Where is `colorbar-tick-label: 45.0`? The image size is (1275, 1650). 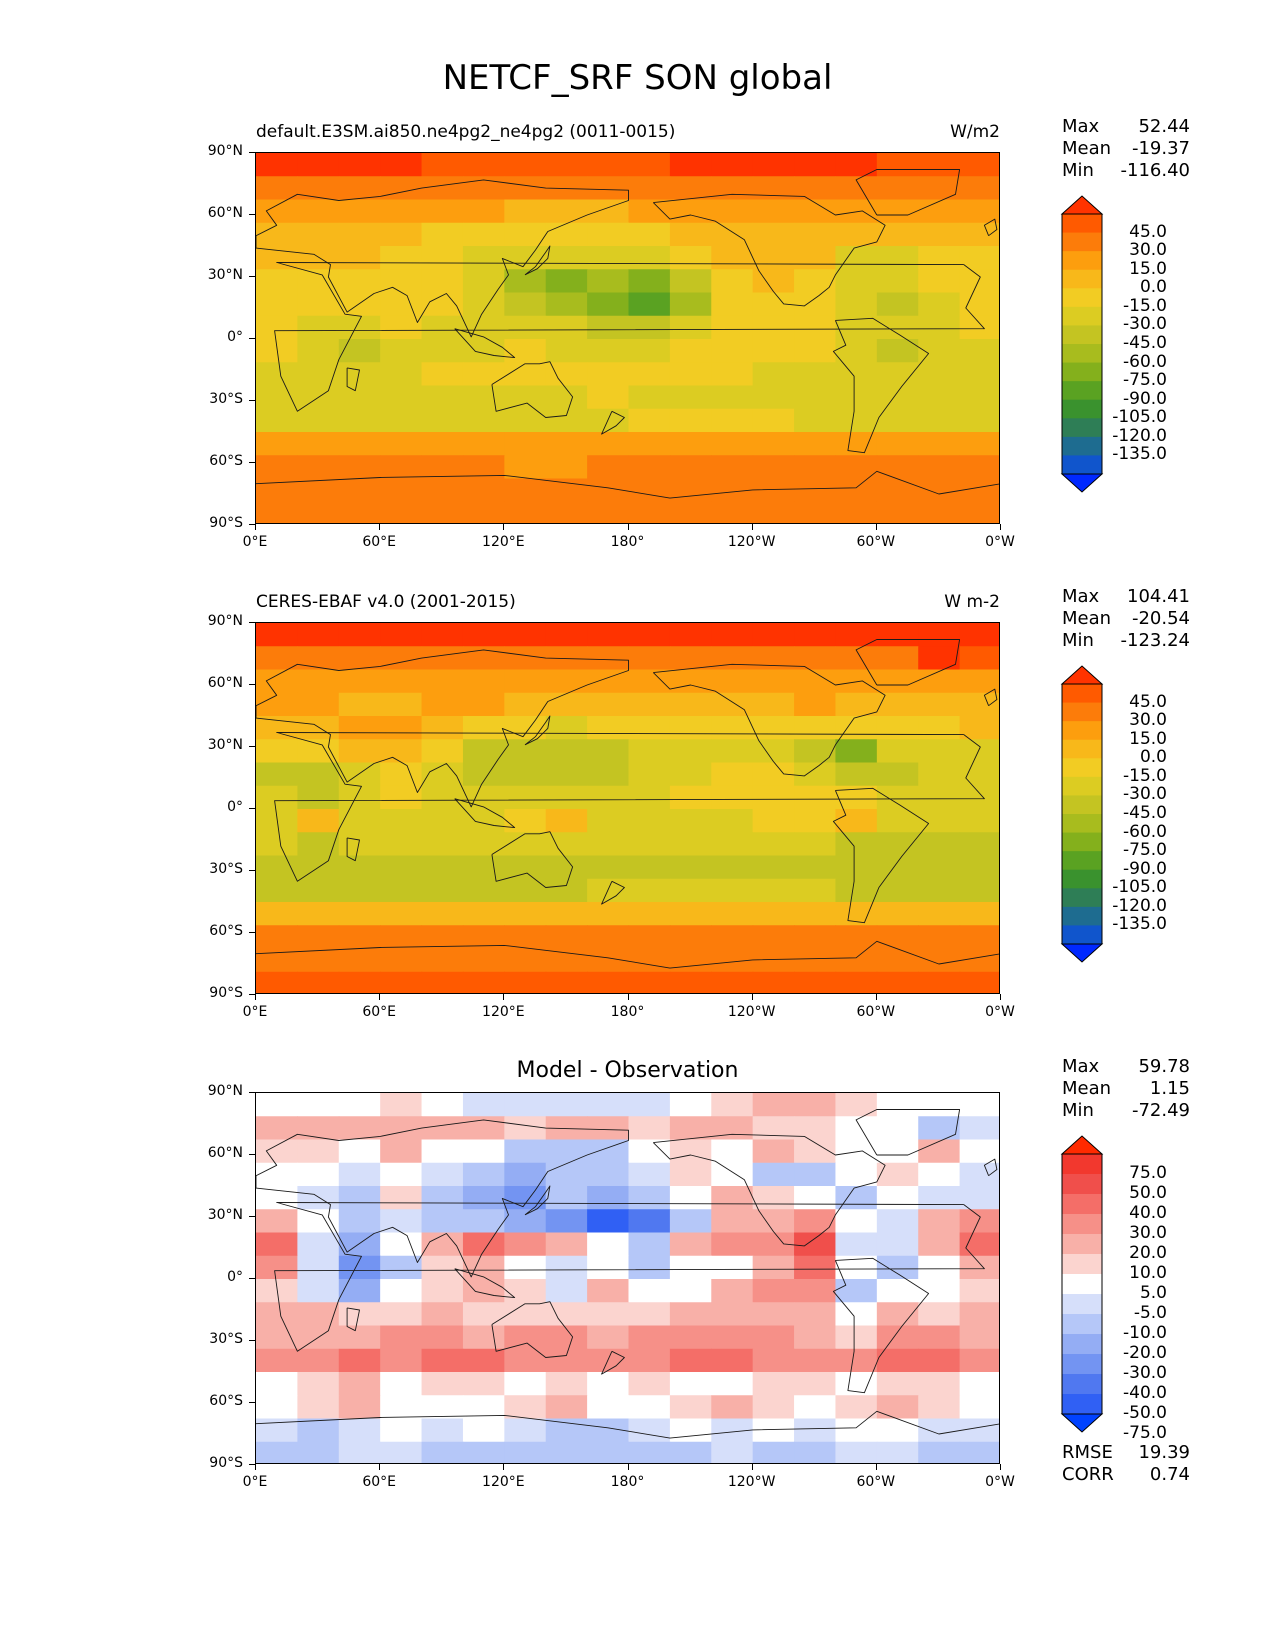
colorbar-tick-label: 45.0 is located at coordinates (1148, 701).